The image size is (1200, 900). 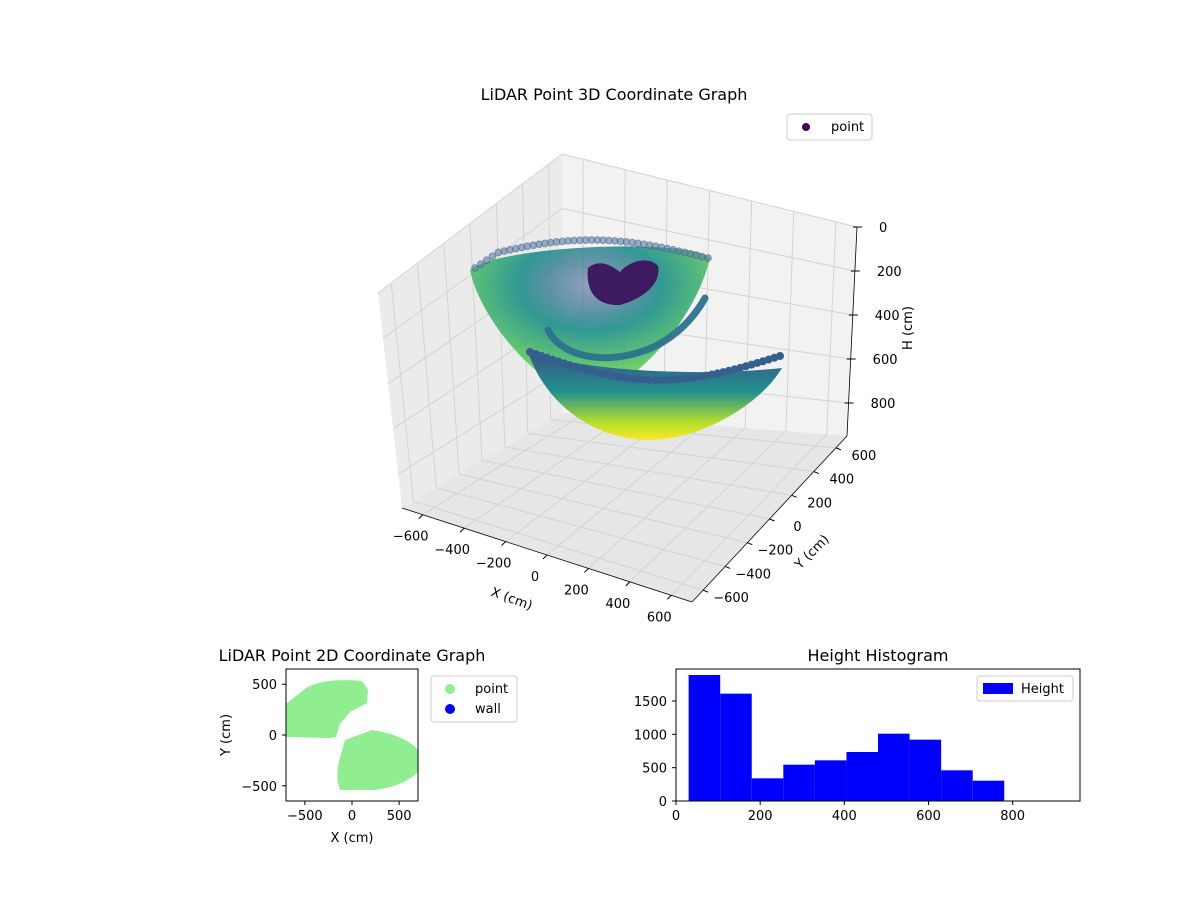 I want to click on x-tick-label-3d: 400, so click(x=617, y=604).